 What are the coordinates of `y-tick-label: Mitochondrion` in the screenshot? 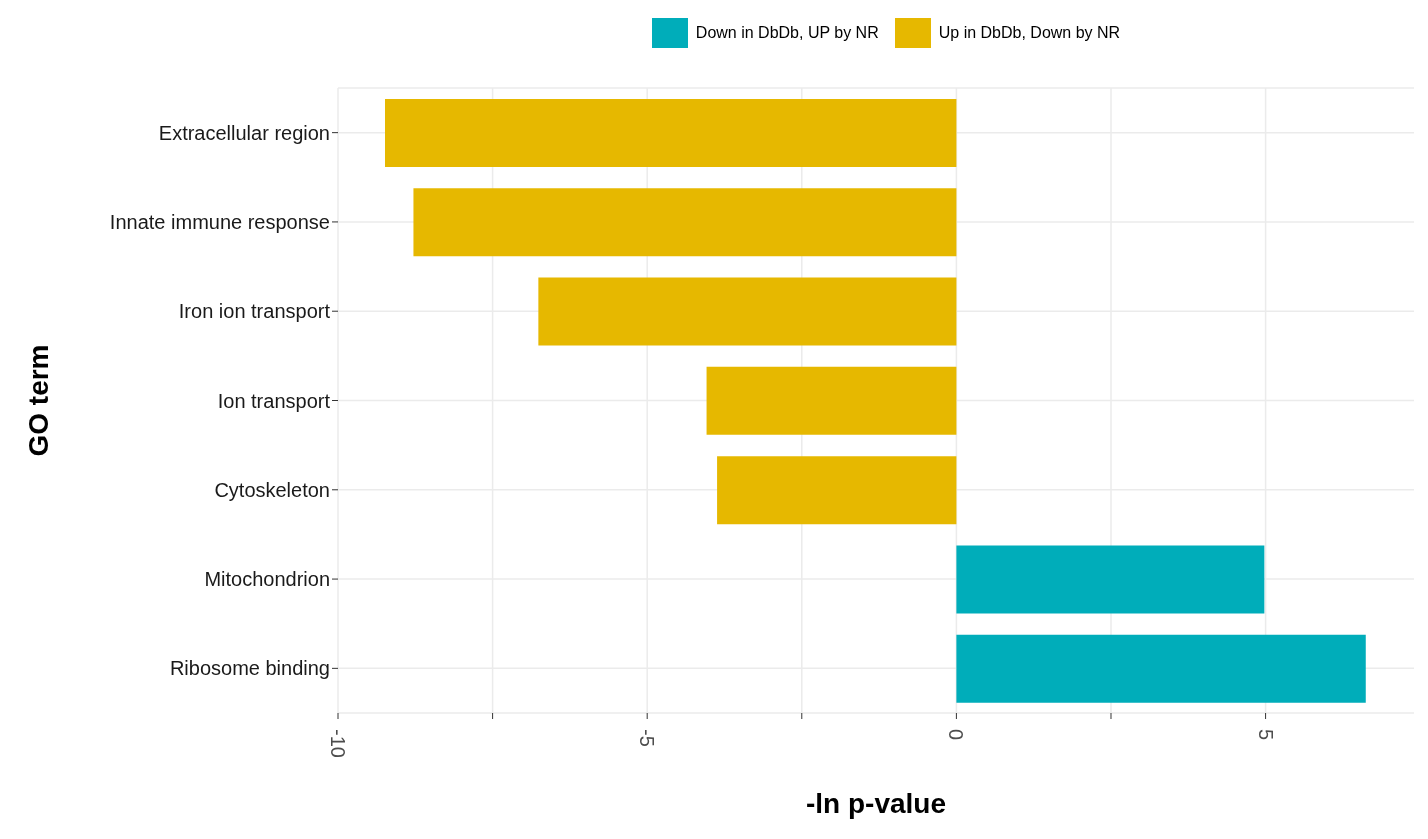 It's located at (267, 579).